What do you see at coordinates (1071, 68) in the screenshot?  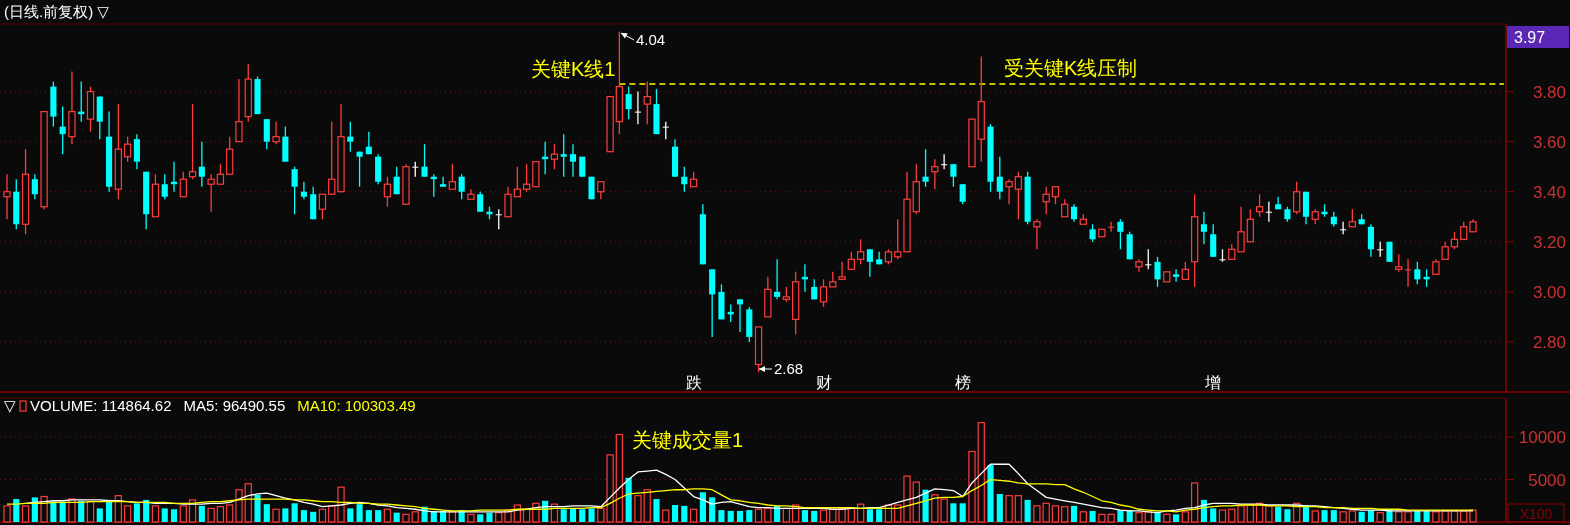 I see `annotation: 受关键K线压制` at bounding box center [1071, 68].